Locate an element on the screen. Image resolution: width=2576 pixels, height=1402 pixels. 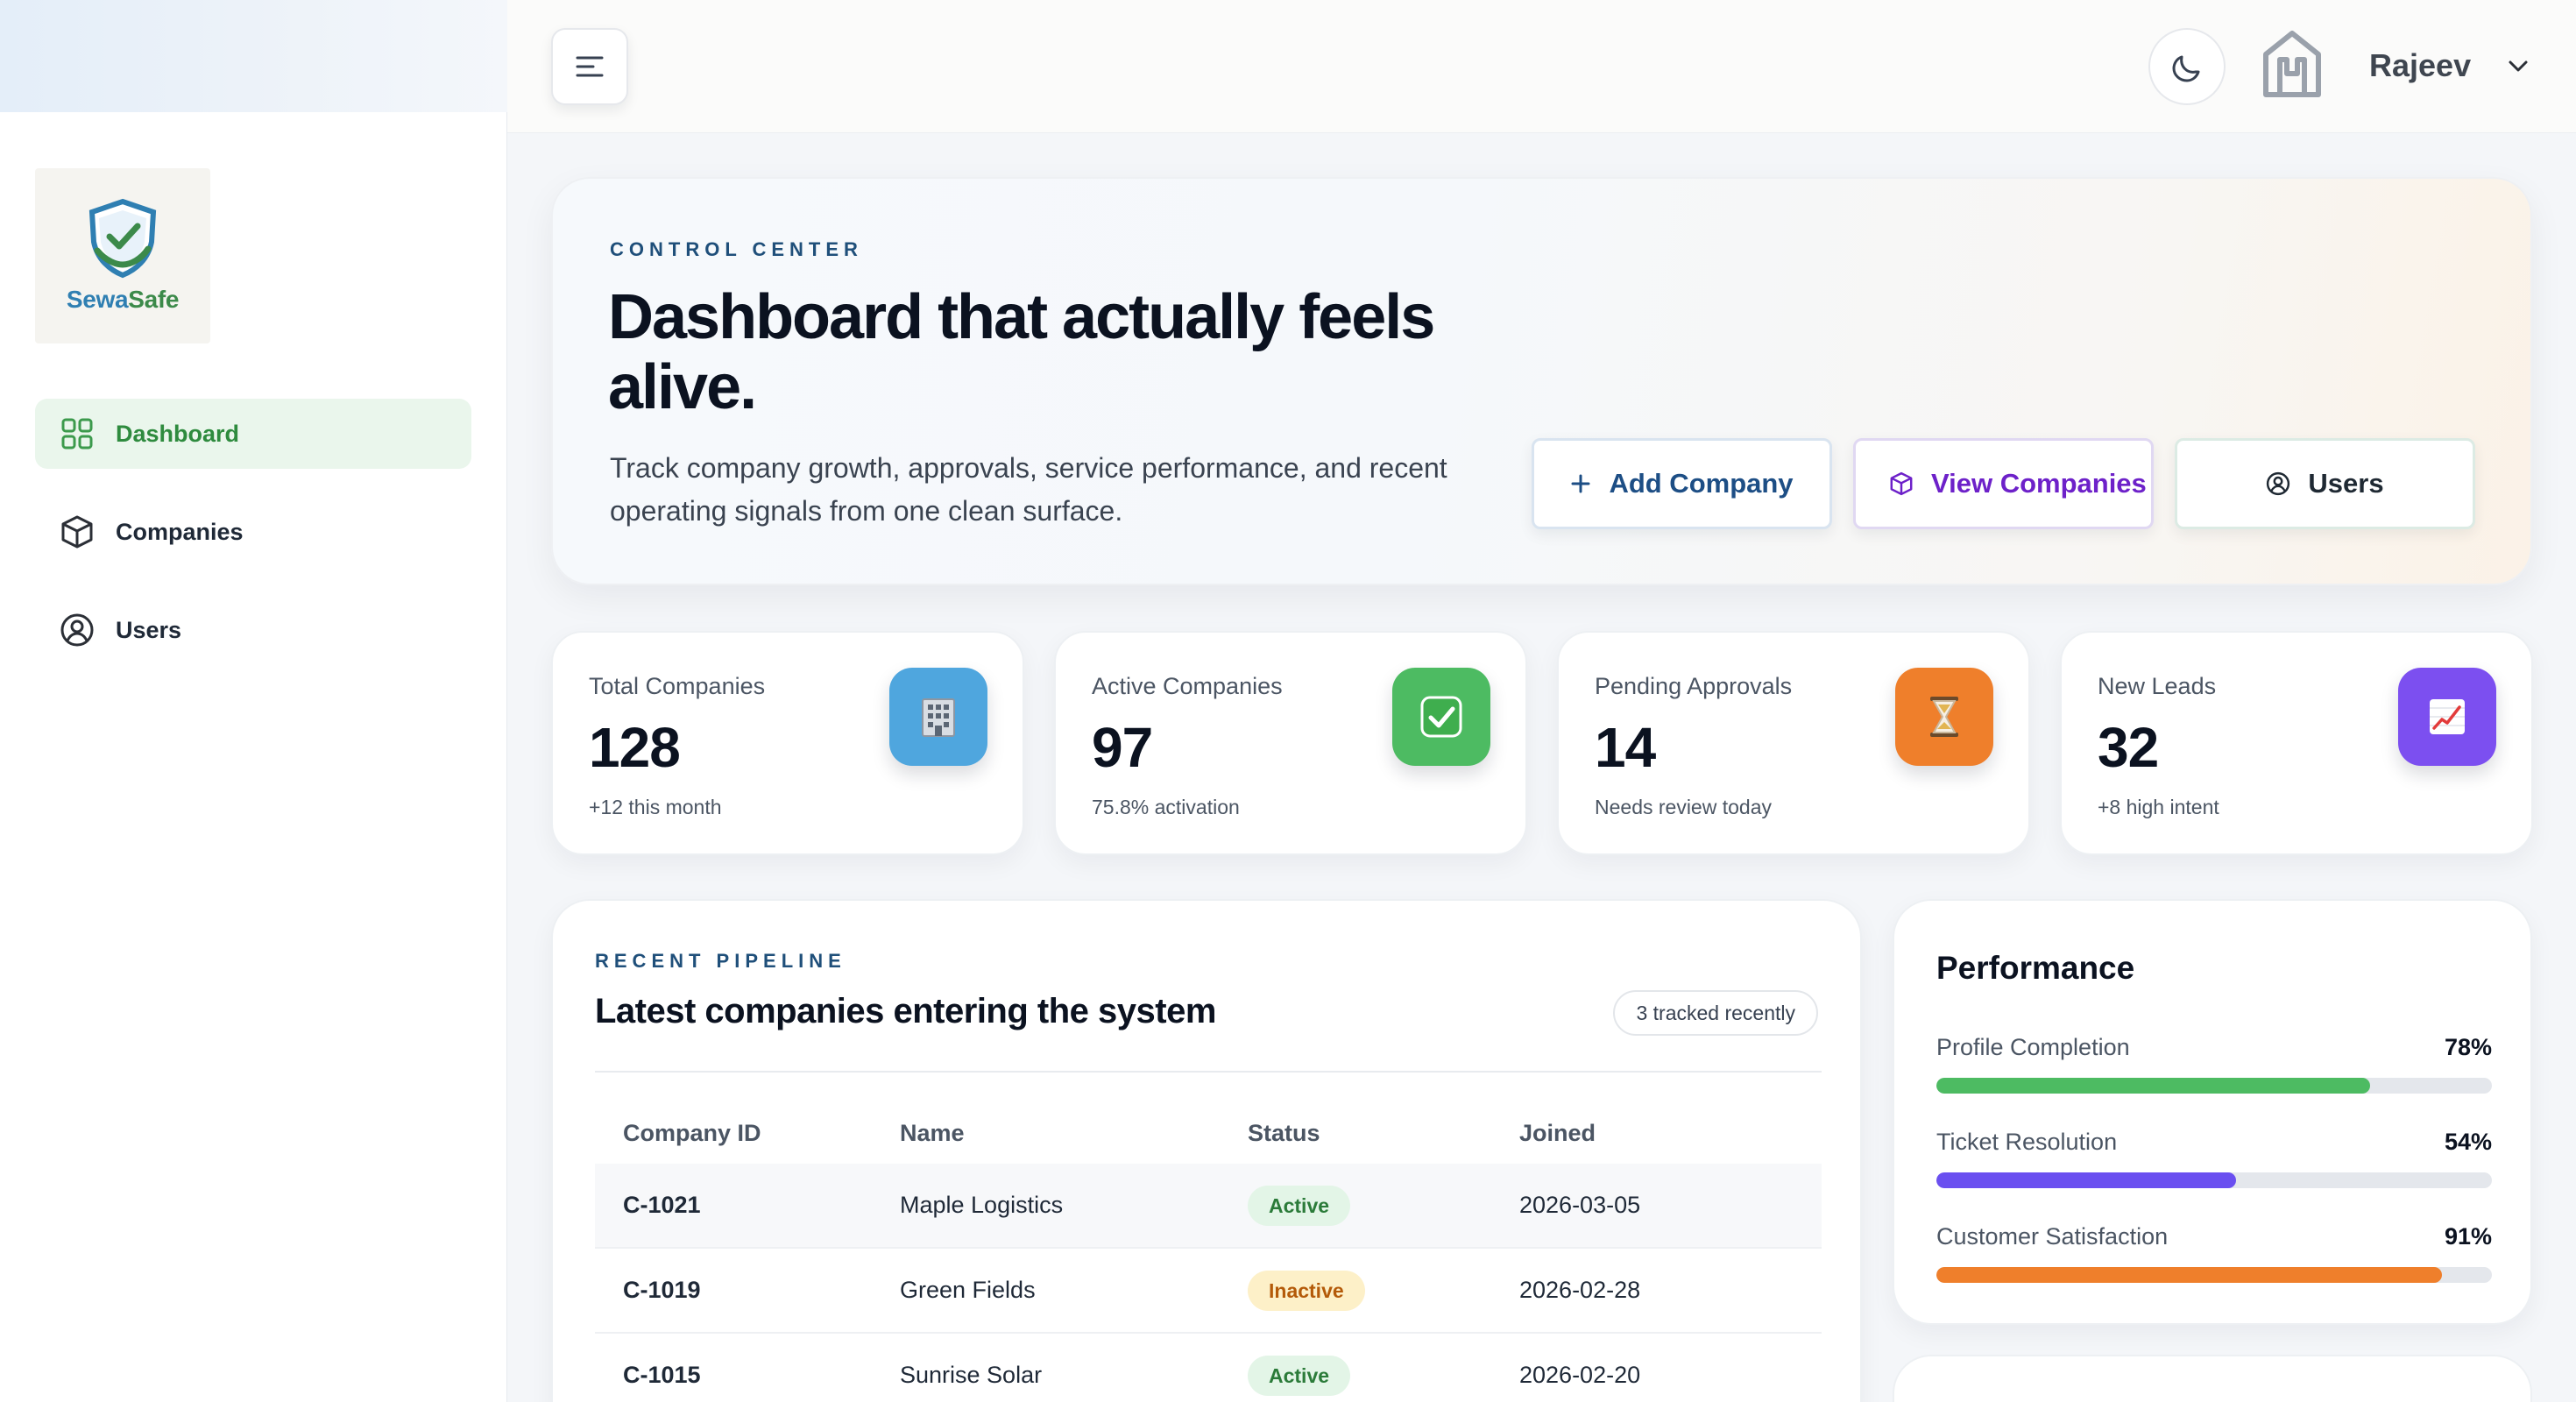
chevron-down-icon is located at coordinates (2518, 66).